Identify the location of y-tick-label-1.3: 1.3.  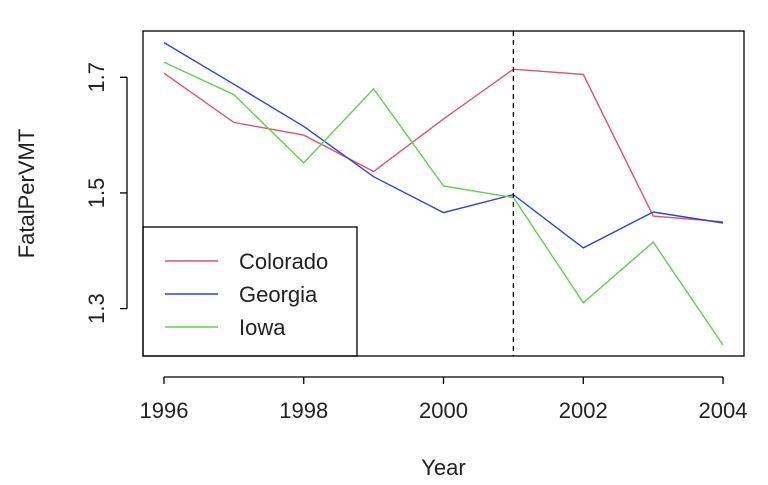
(96, 308).